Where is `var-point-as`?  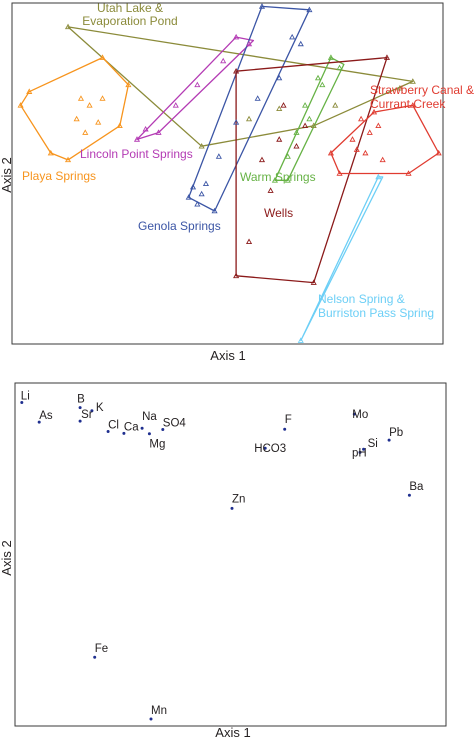
var-point-as is located at coordinates (39, 422).